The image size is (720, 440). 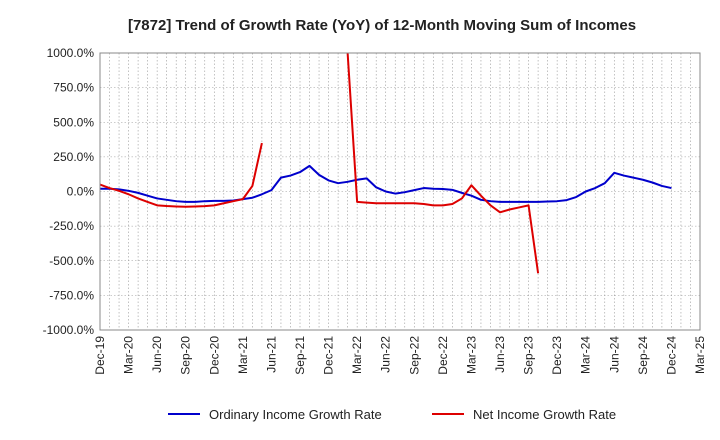 What do you see at coordinates (500, 354) in the screenshot?
I see `x-tick-label: Jun-23` at bounding box center [500, 354].